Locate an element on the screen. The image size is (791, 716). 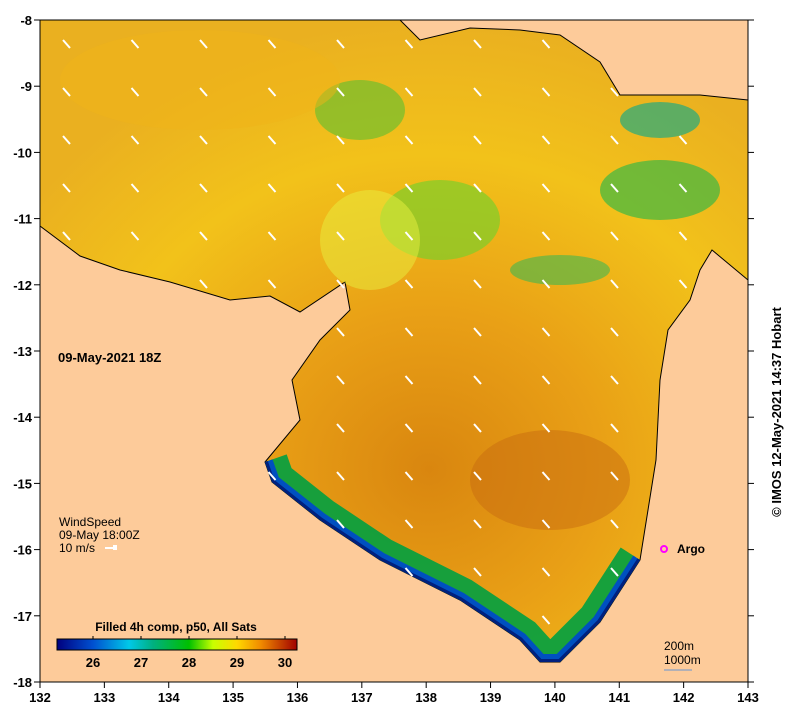
x-tick-label: 132 is located at coordinates (40, 697).